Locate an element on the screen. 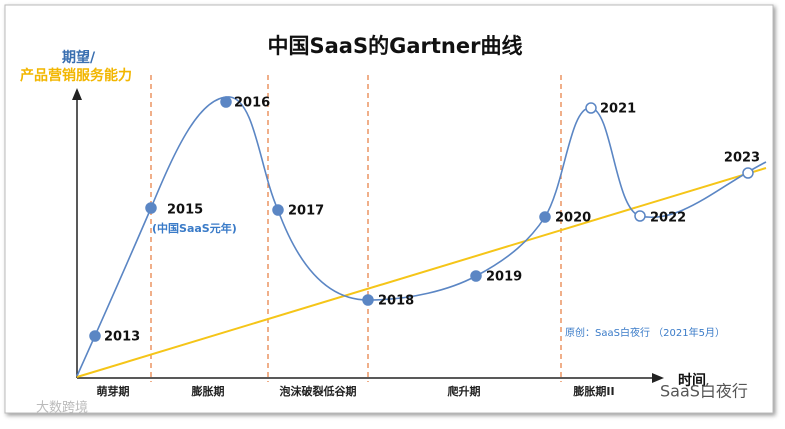 This screenshot has width=785, height=429. annotation: (中国SaaS元年) is located at coordinates (194, 228).